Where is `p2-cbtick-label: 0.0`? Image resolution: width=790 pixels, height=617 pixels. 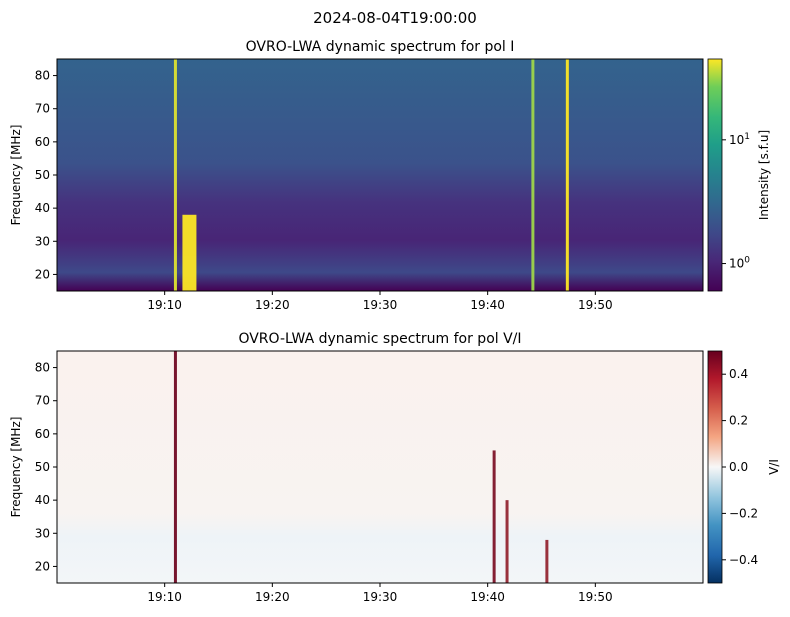
p2-cbtick-label: 0.0 is located at coordinates (738, 467).